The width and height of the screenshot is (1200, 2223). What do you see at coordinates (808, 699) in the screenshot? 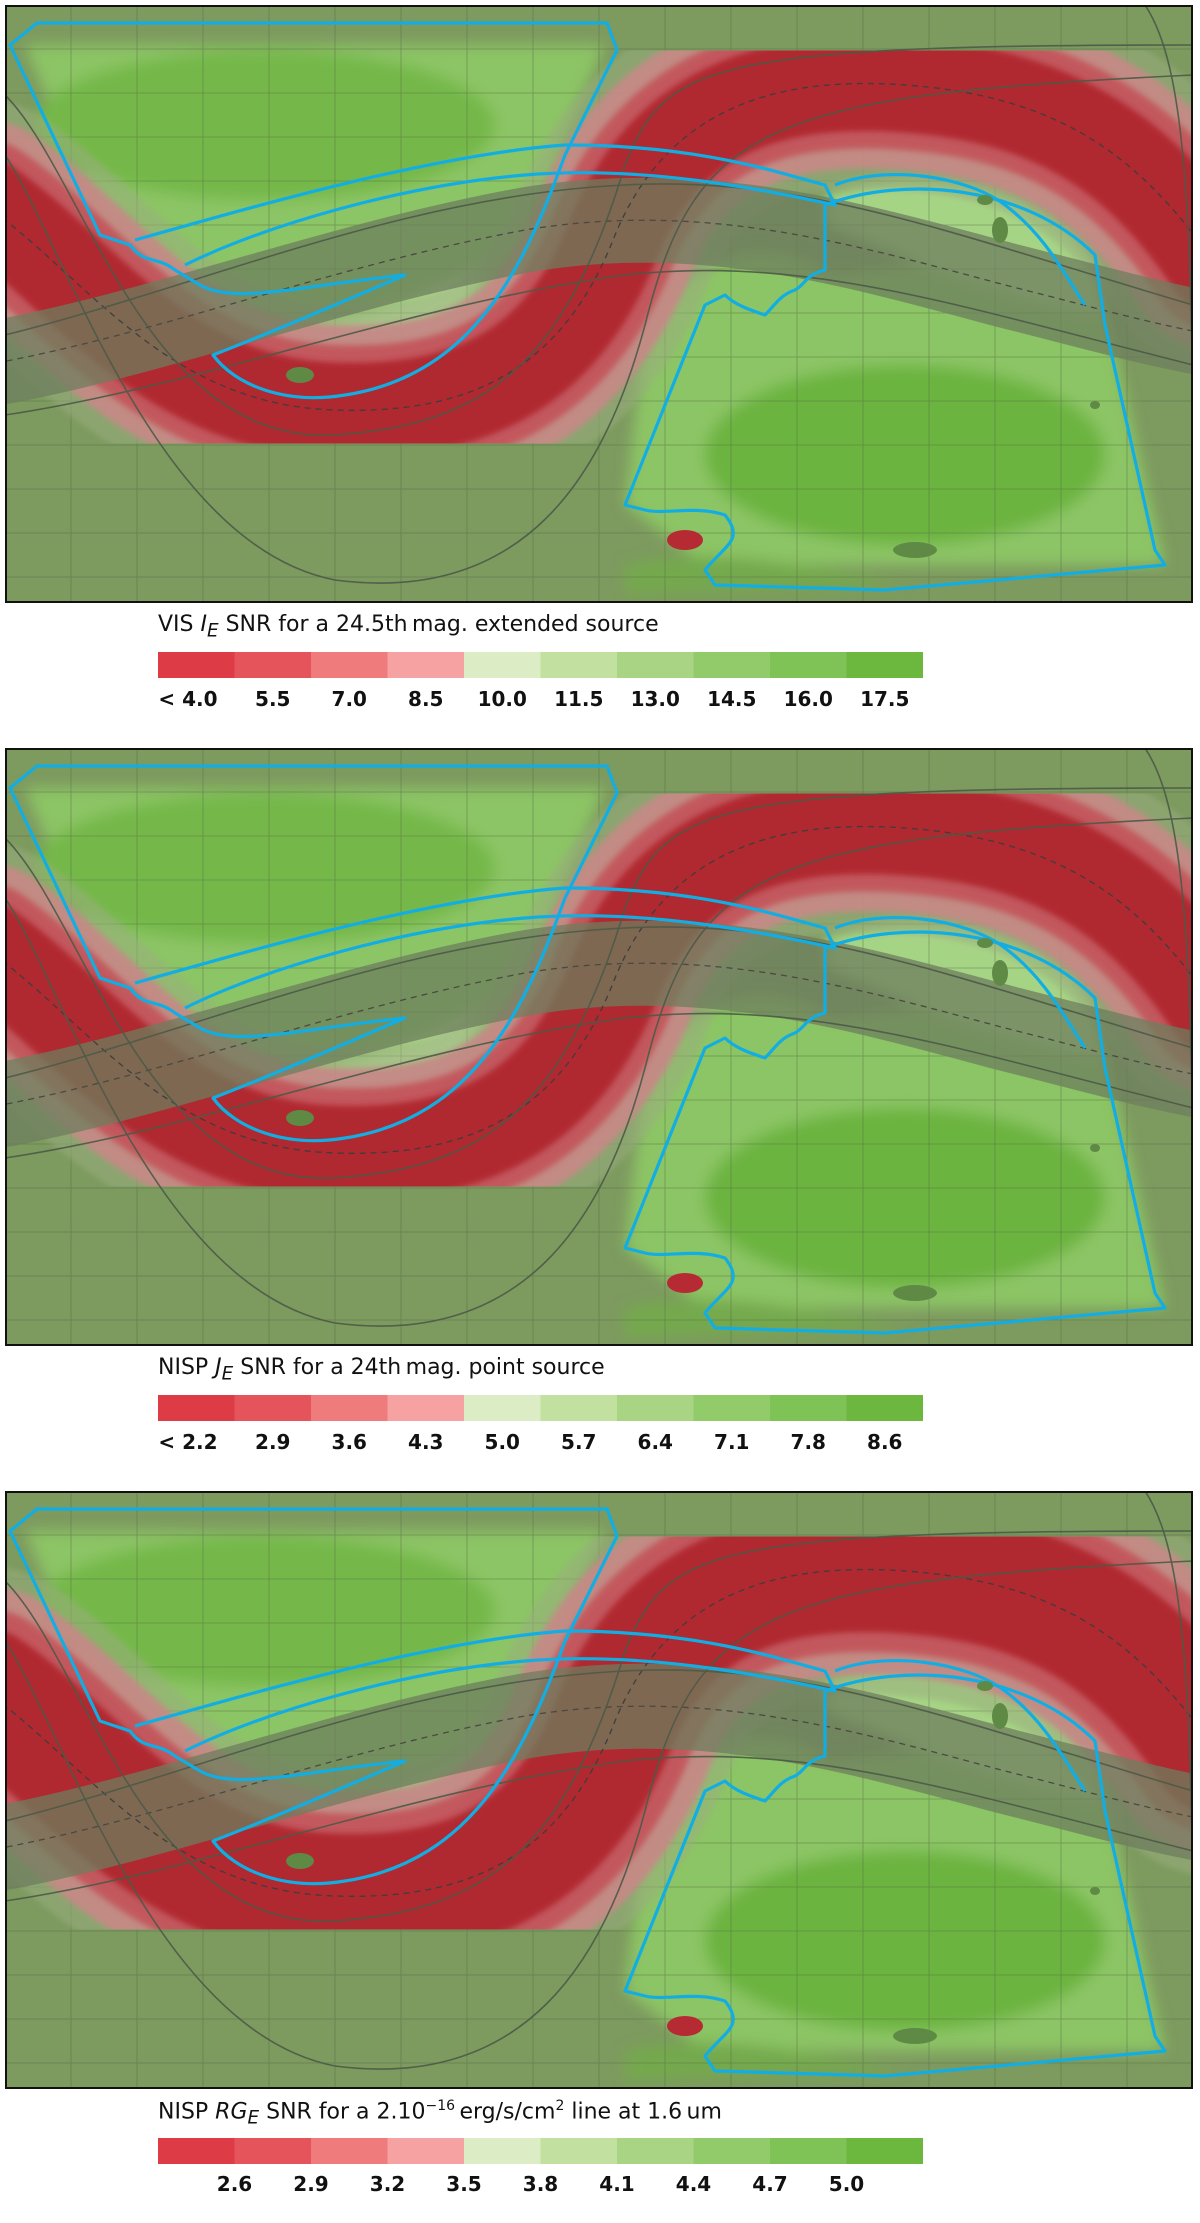
I see `colorbar-tick-label: 16.0` at bounding box center [808, 699].